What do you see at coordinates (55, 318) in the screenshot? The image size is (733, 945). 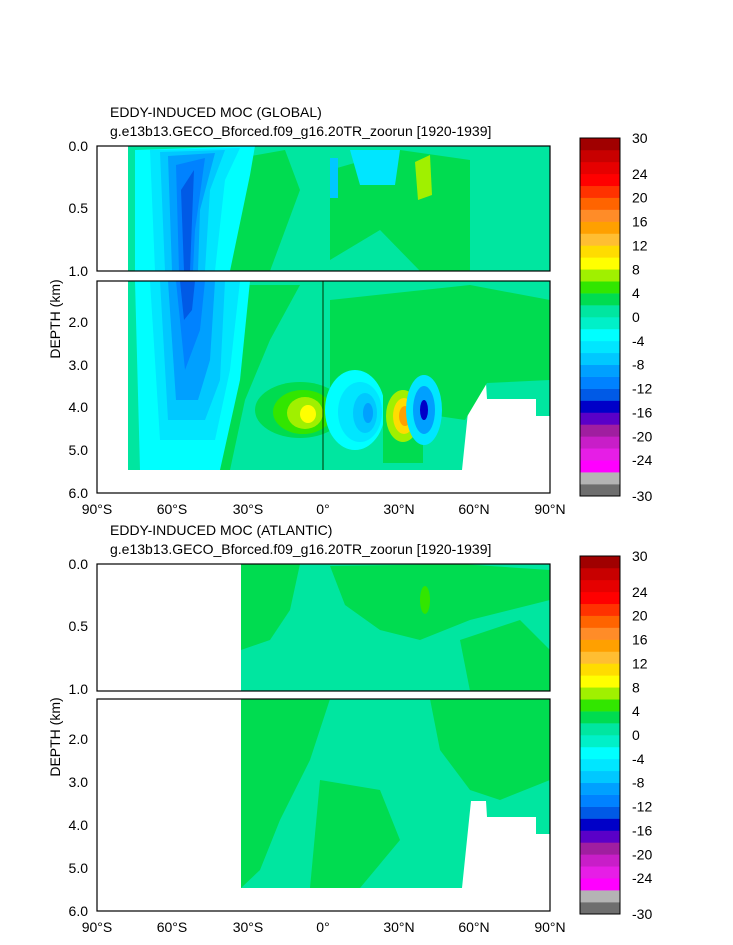 I see `global-ylabel: DEPTH (km)` at bounding box center [55, 318].